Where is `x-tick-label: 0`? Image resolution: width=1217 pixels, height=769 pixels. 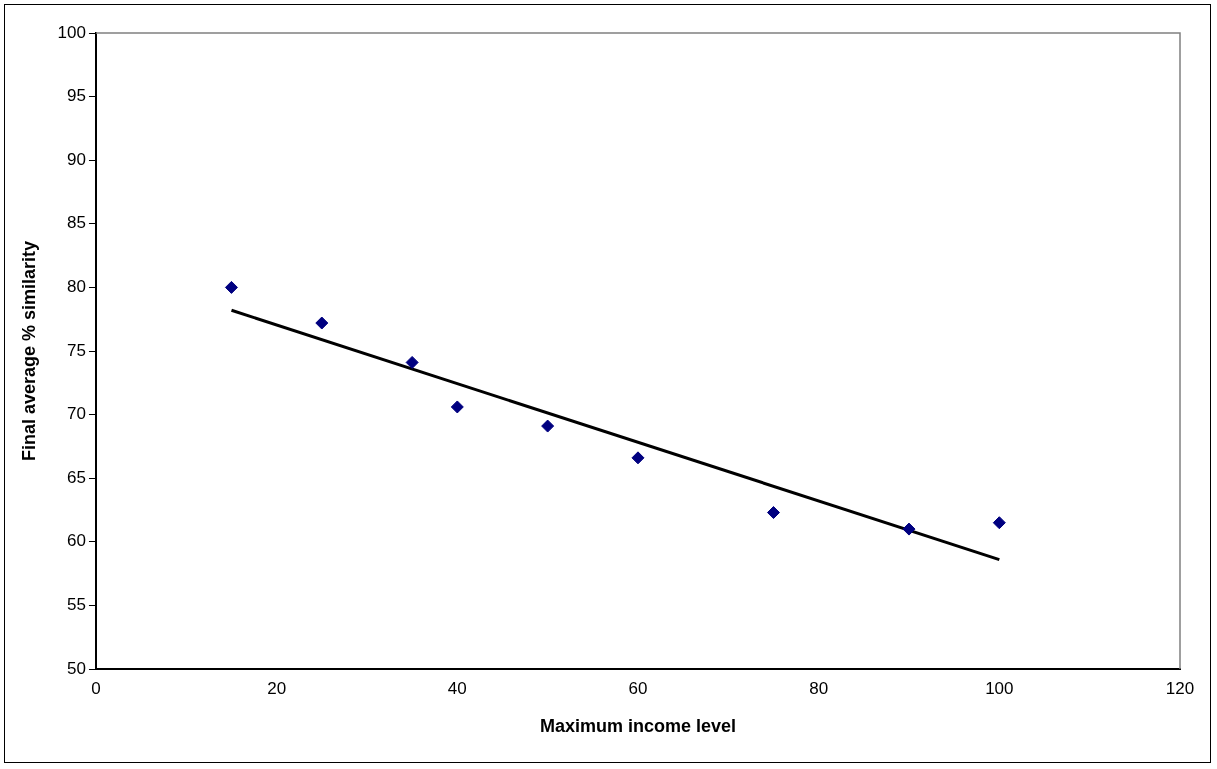 x-tick-label: 0 is located at coordinates (96, 688).